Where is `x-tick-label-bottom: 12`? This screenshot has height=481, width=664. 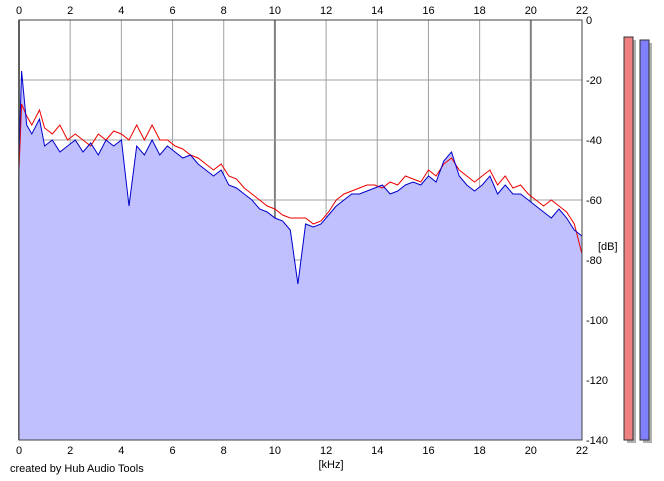
x-tick-label-bottom: 12 is located at coordinates (326, 451).